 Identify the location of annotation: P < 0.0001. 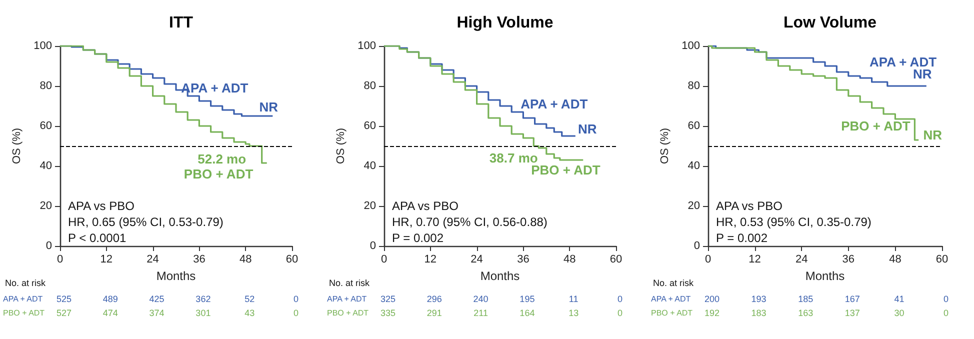
(97, 238).